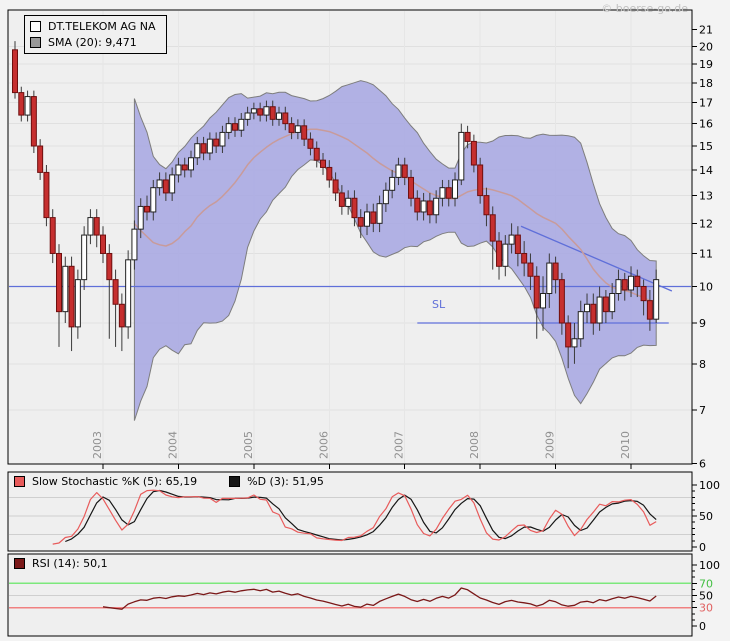 The width and height of the screenshot is (730, 641). Describe the element at coordinates (702, 410) in the screenshot. I see `svg-text: 7` at that location.